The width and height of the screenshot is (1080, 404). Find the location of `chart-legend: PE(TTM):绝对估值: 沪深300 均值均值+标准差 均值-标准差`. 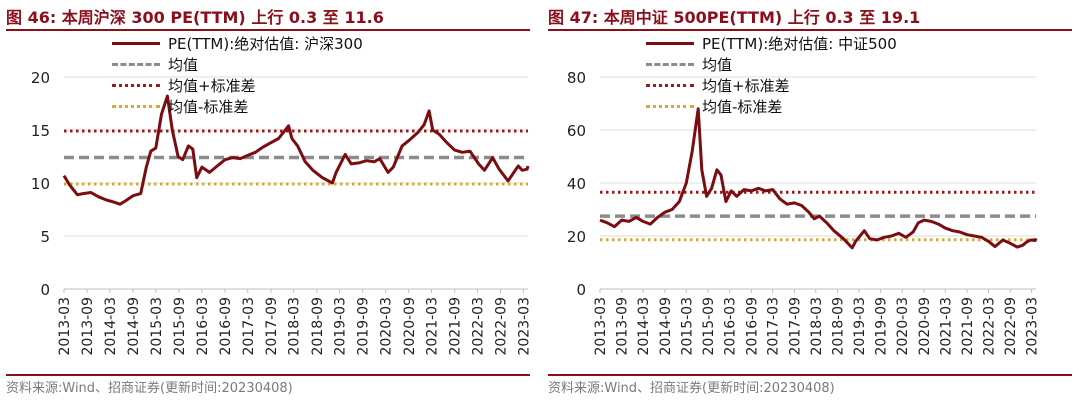

chart-legend: PE(TTM):绝对估值: 沪深300 均值均值+标准差 均值-标准差 is located at coordinates (237, 75).